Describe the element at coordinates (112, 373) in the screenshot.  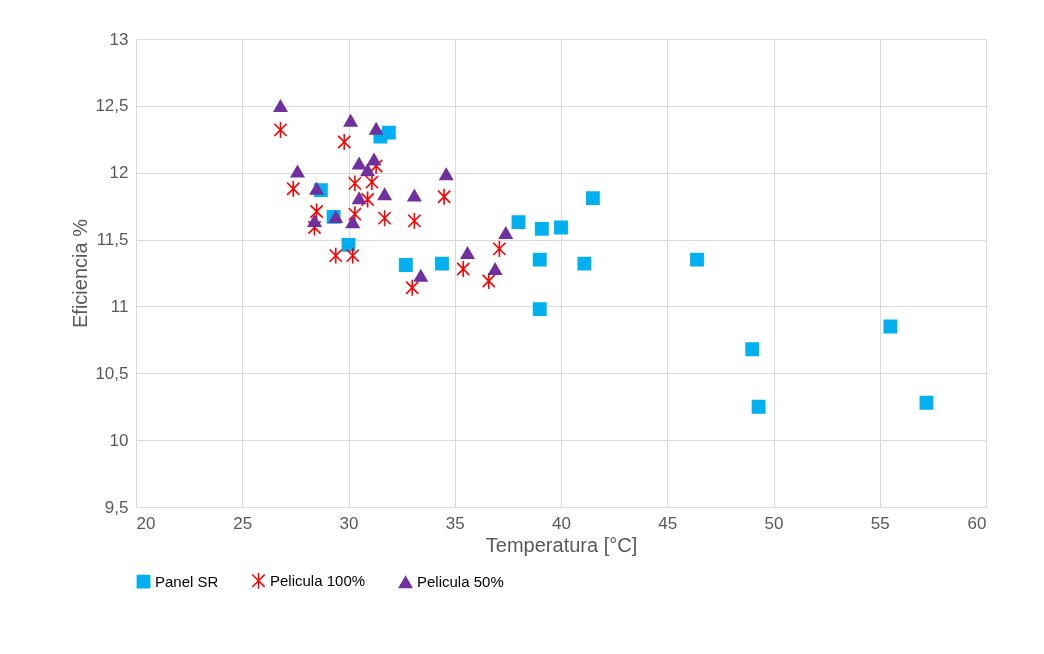
I see `y-tick-label: 10,5` at that location.